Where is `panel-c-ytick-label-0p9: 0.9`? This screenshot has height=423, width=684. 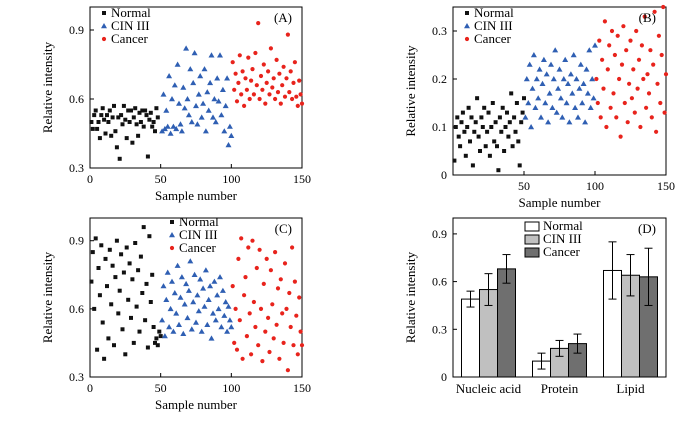
panel-c-ytick-label-0p9: 0.9 is located at coordinates (76, 241).